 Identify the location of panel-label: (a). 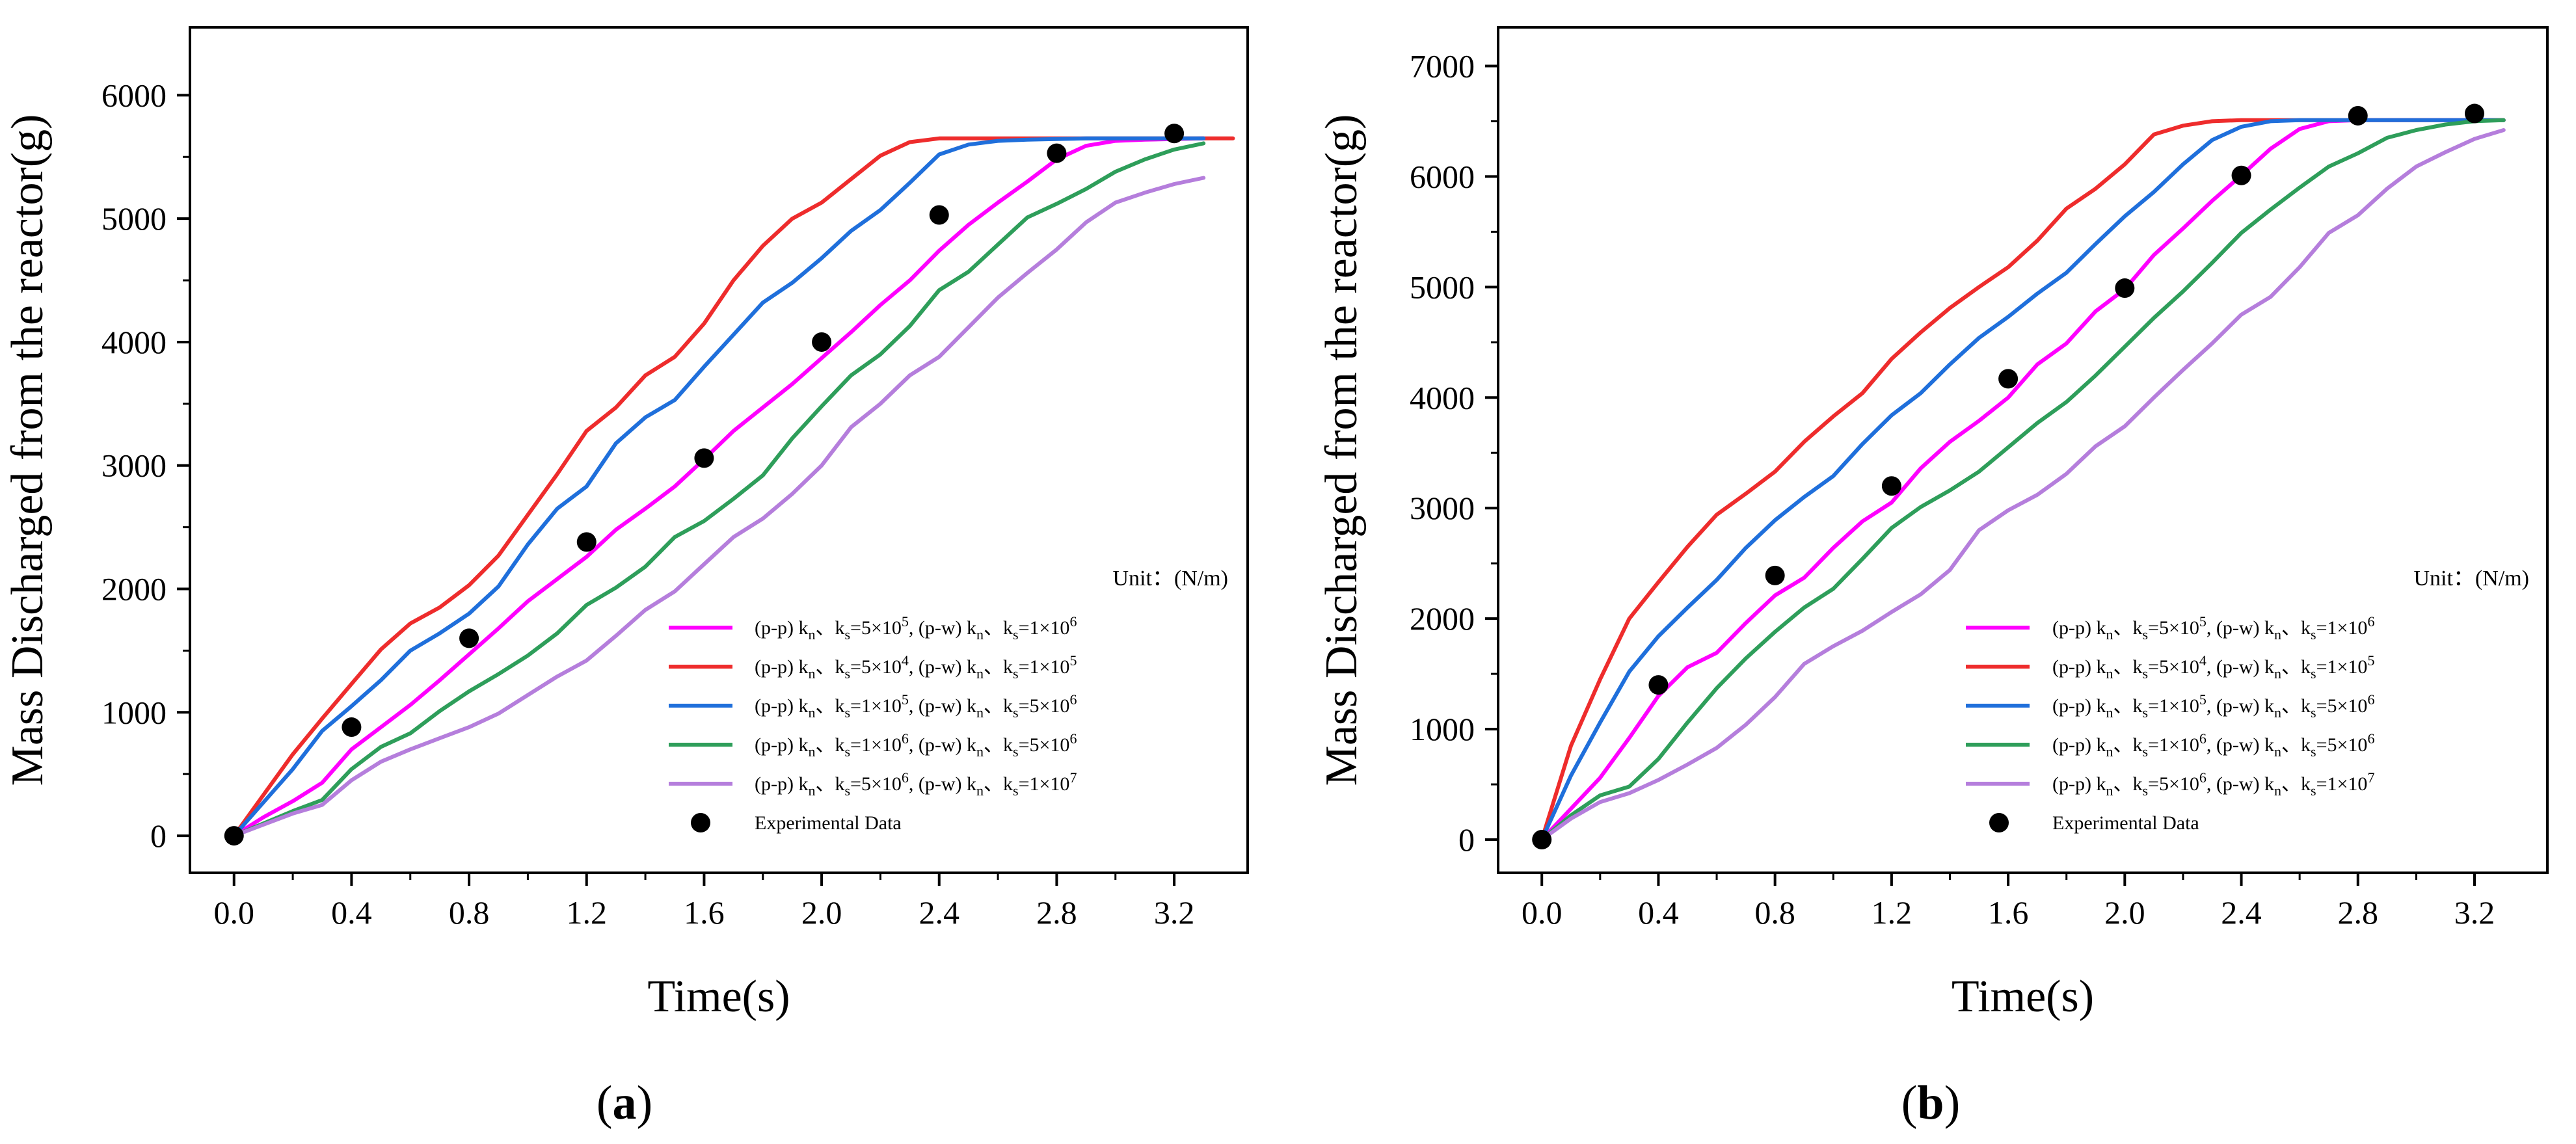
(624, 1103).